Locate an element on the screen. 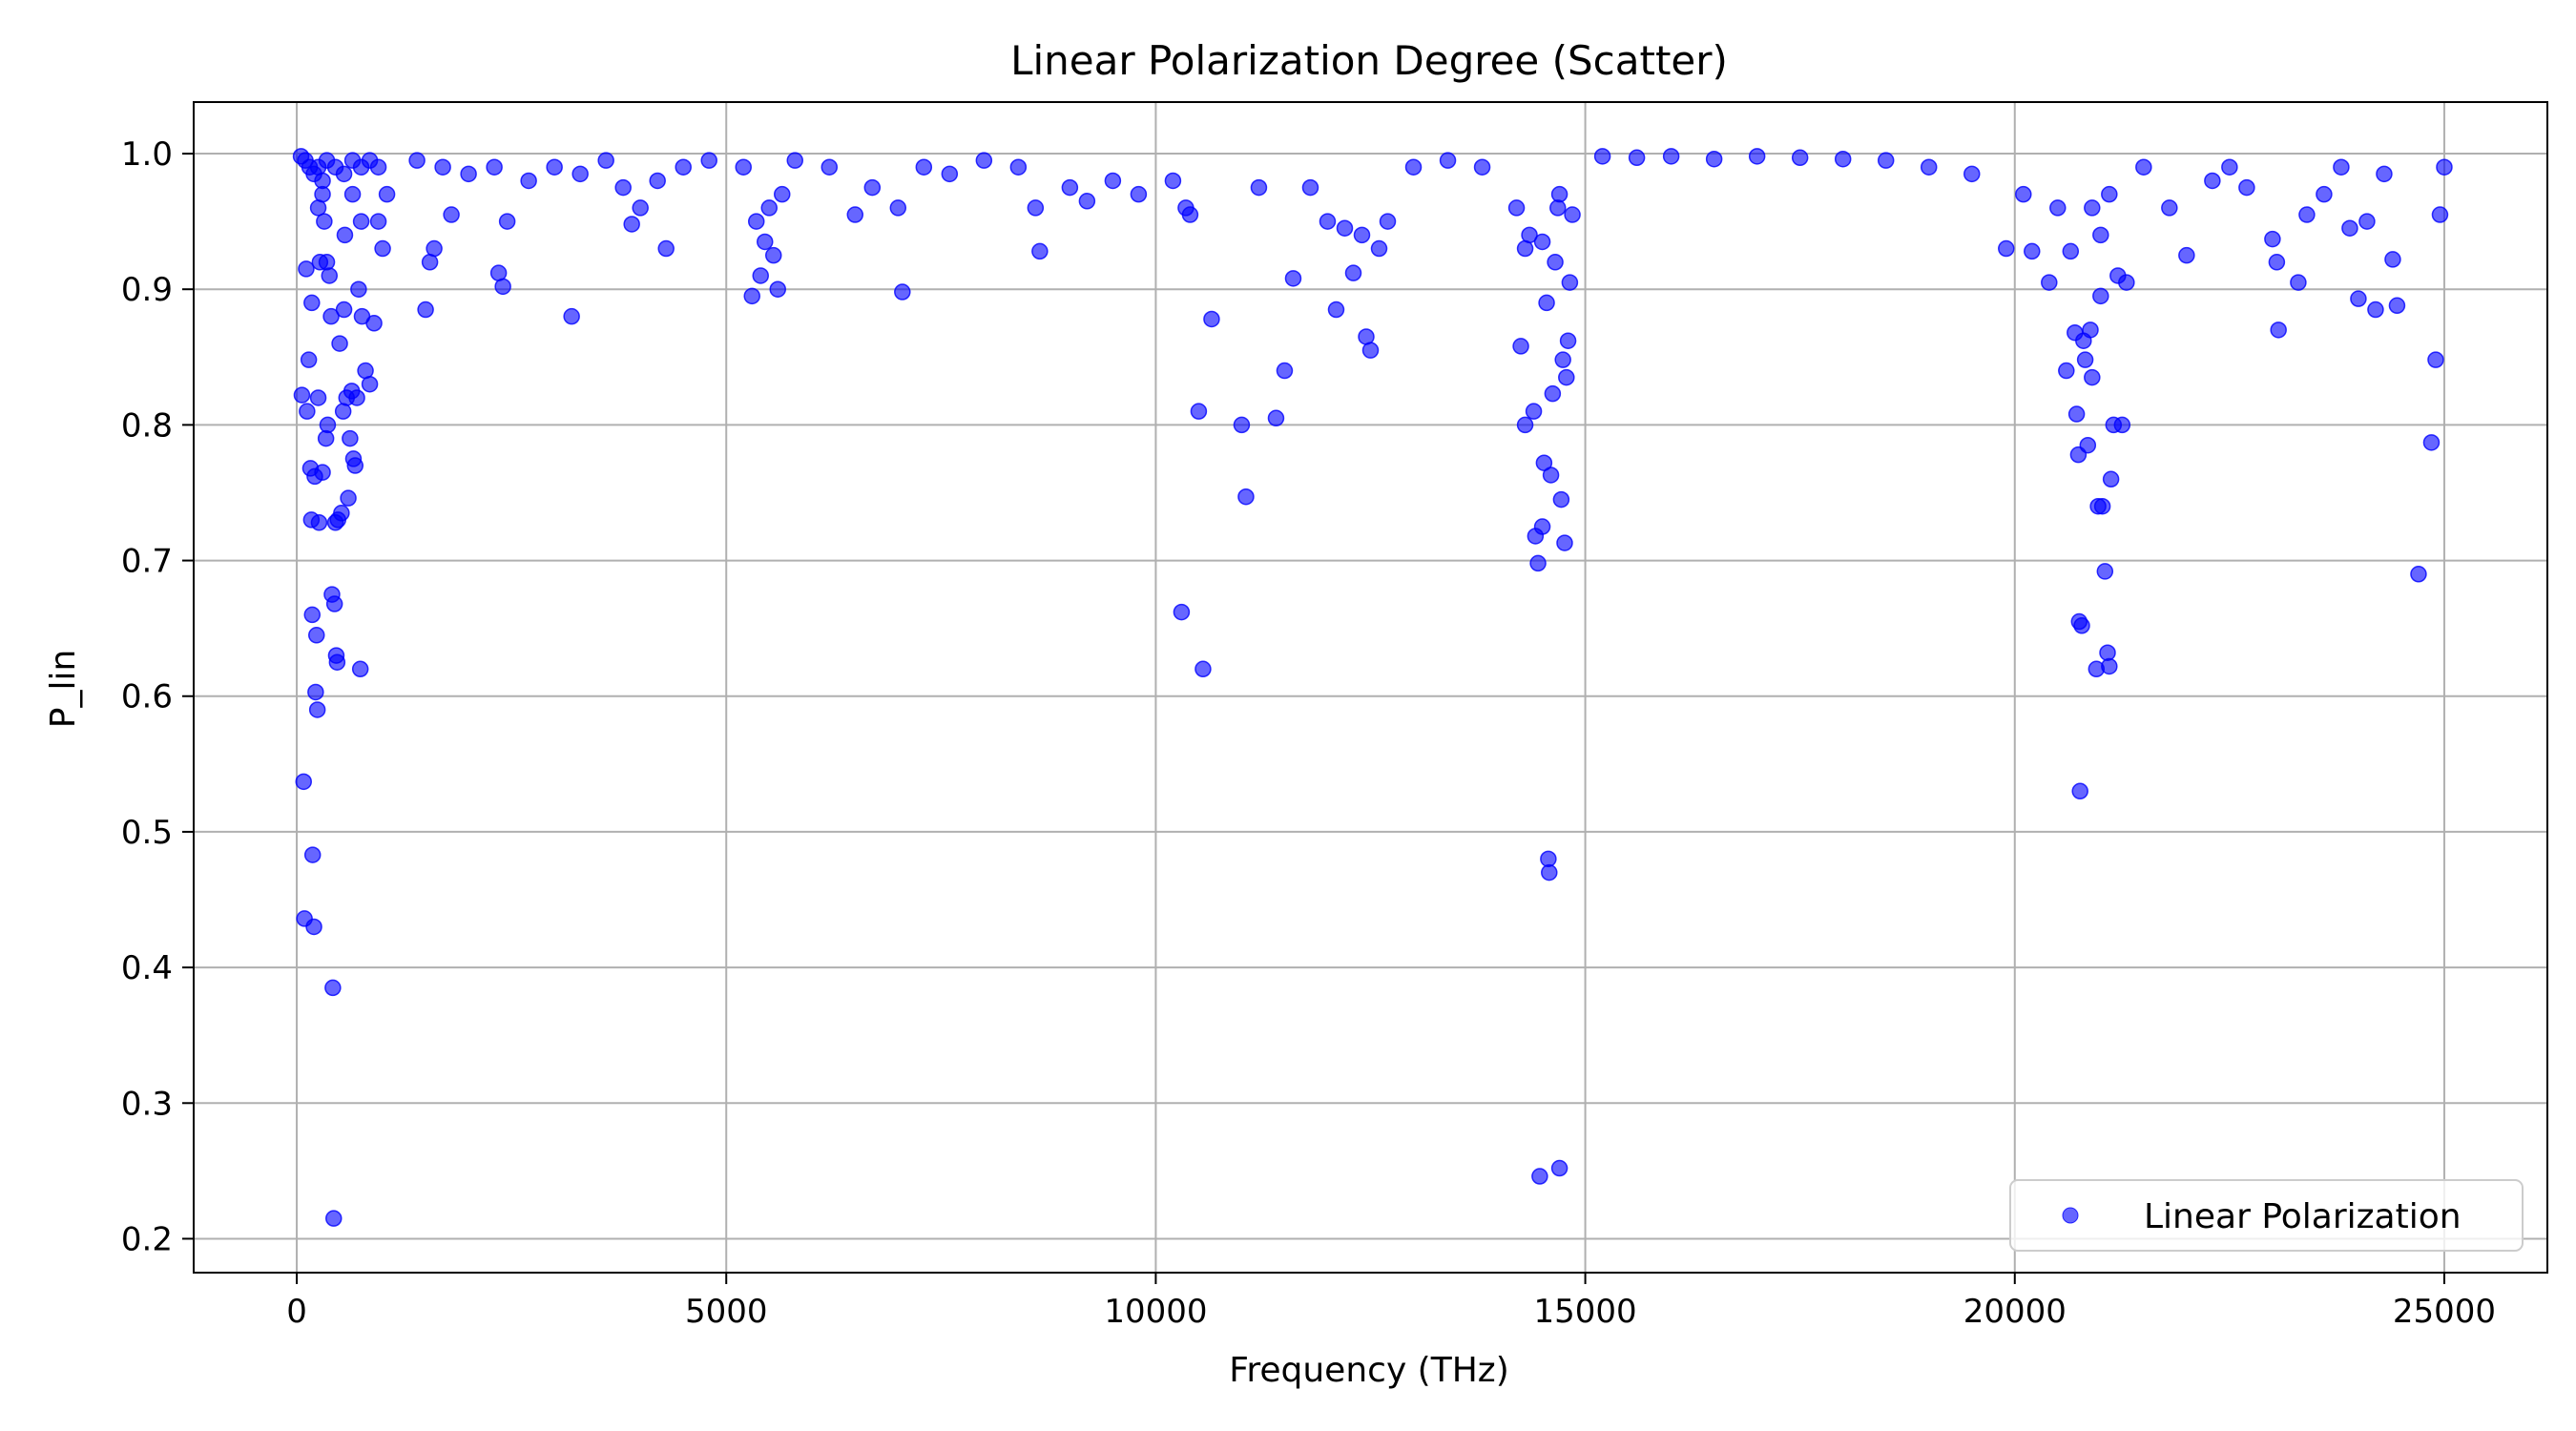 This screenshot has height=1431, width=2576. y-tick-label: 1.0 is located at coordinates (147, 154).